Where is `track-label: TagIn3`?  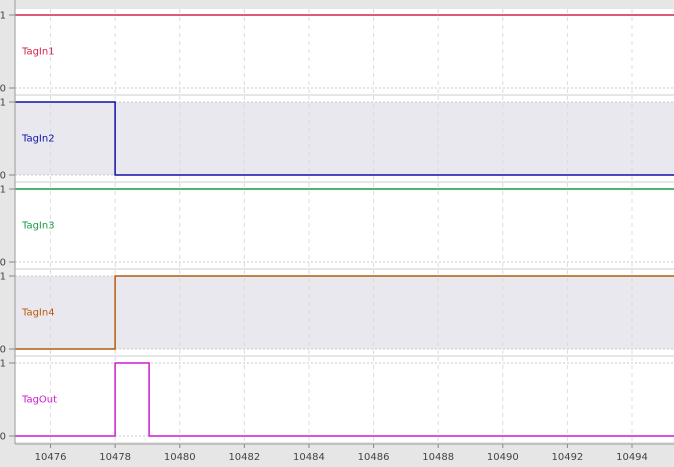 track-label: TagIn3 is located at coordinates (38, 226).